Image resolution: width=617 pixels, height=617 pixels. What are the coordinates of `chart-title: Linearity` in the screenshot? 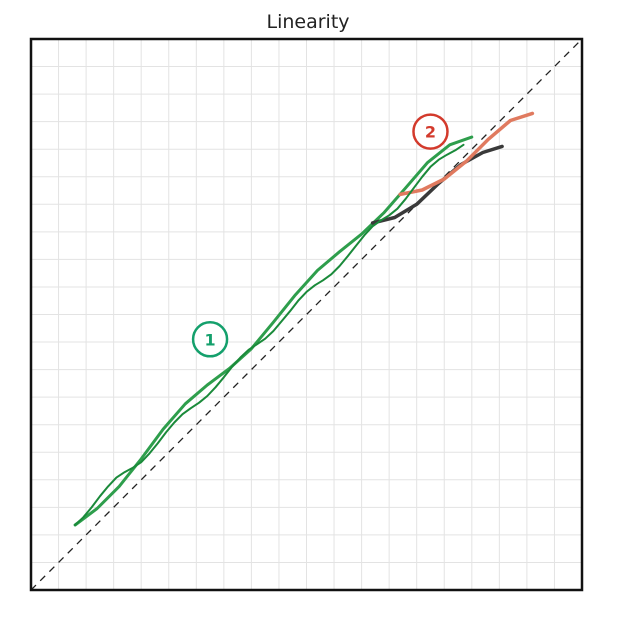 It's located at (307, 22).